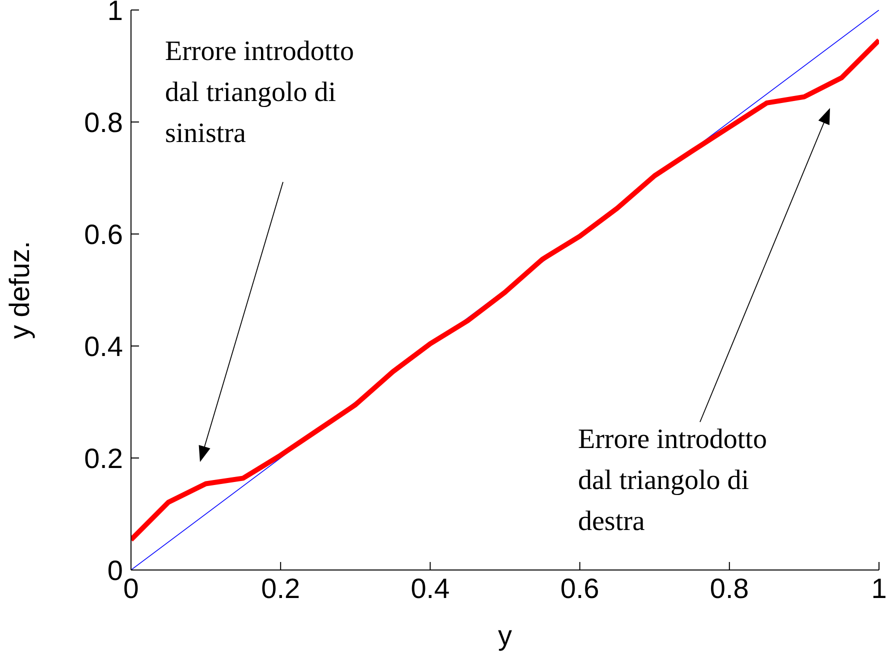  I want to click on x-tick-label: 0.6, so click(580, 588).